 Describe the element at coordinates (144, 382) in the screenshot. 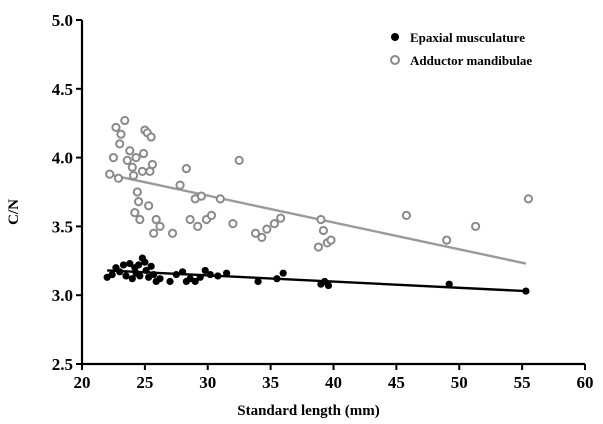

I see `x-tick-label: 25` at that location.